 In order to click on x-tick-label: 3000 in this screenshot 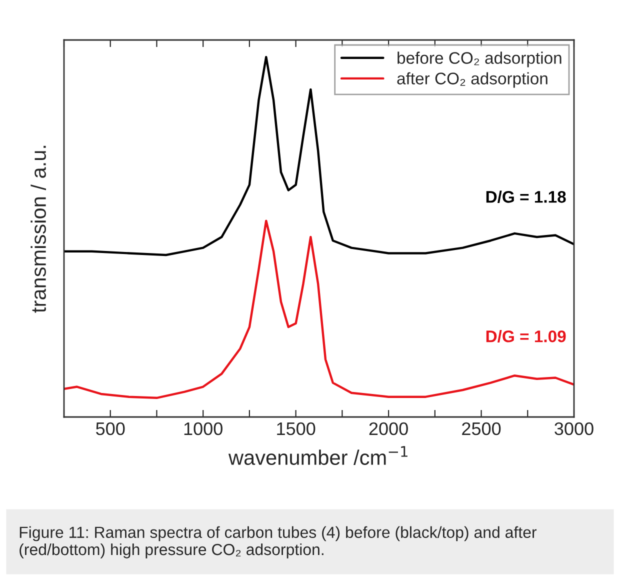, I will do `click(574, 429)`.